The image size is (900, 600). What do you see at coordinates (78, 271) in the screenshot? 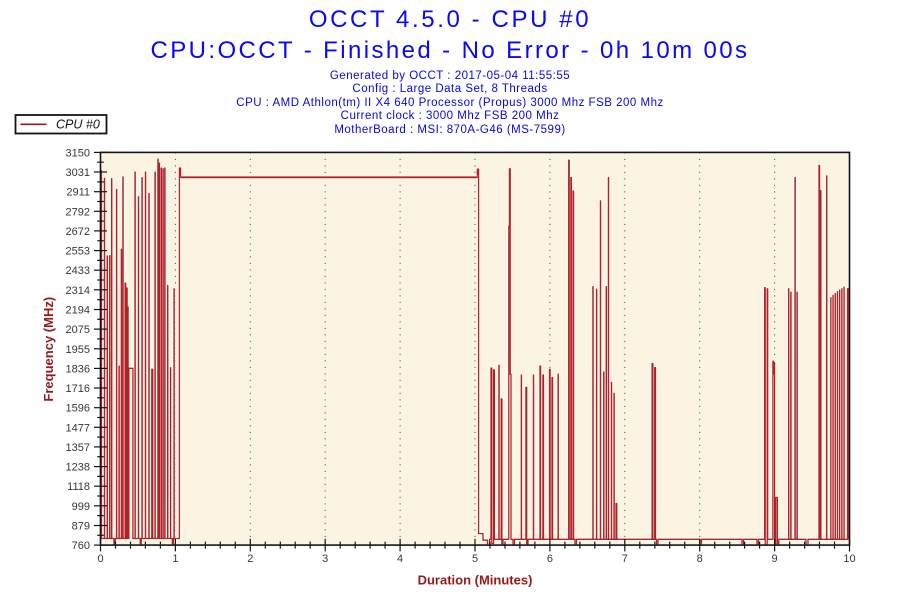
I see `svg-text: 2433` at bounding box center [78, 271].